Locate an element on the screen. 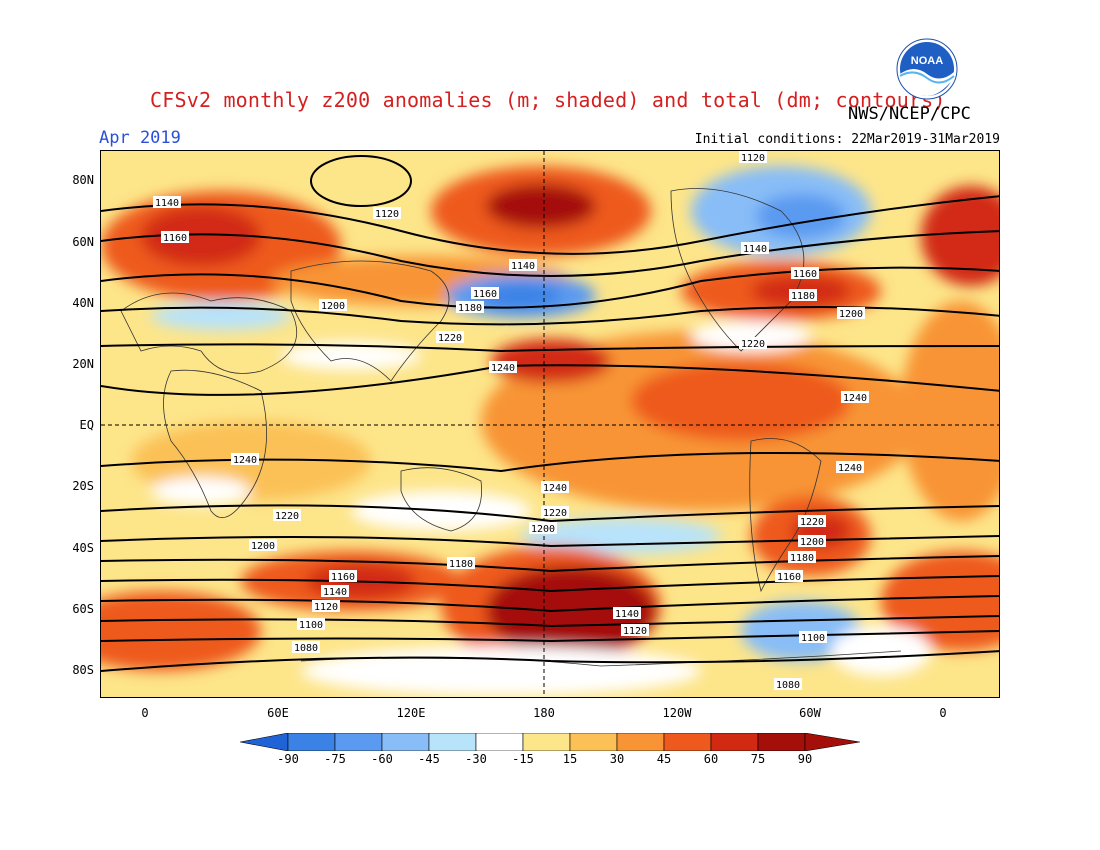  lon-label-180: 180 is located at coordinates (544, 713).